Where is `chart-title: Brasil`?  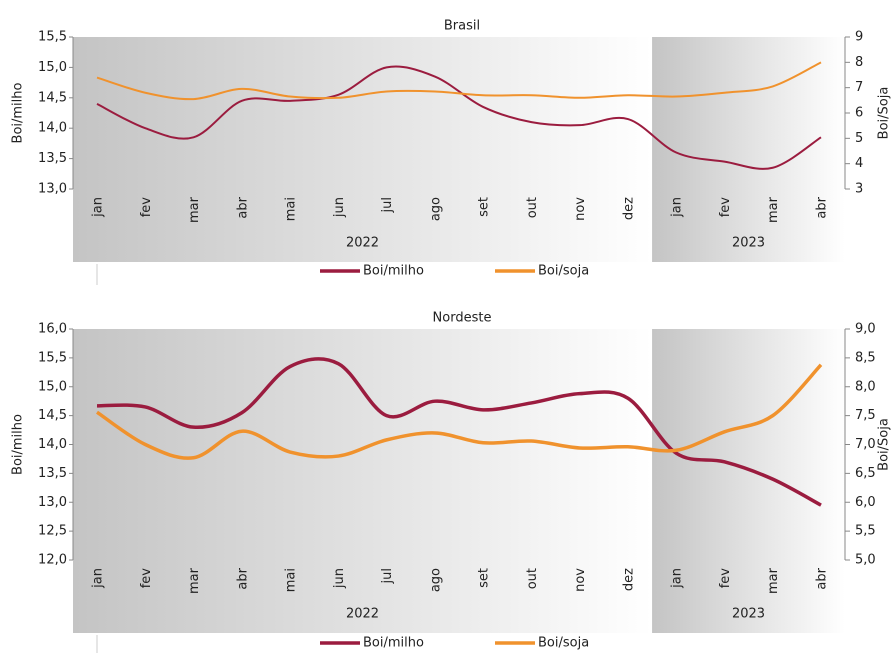 chart-title: Brasil is located at coordinates (462, 26).